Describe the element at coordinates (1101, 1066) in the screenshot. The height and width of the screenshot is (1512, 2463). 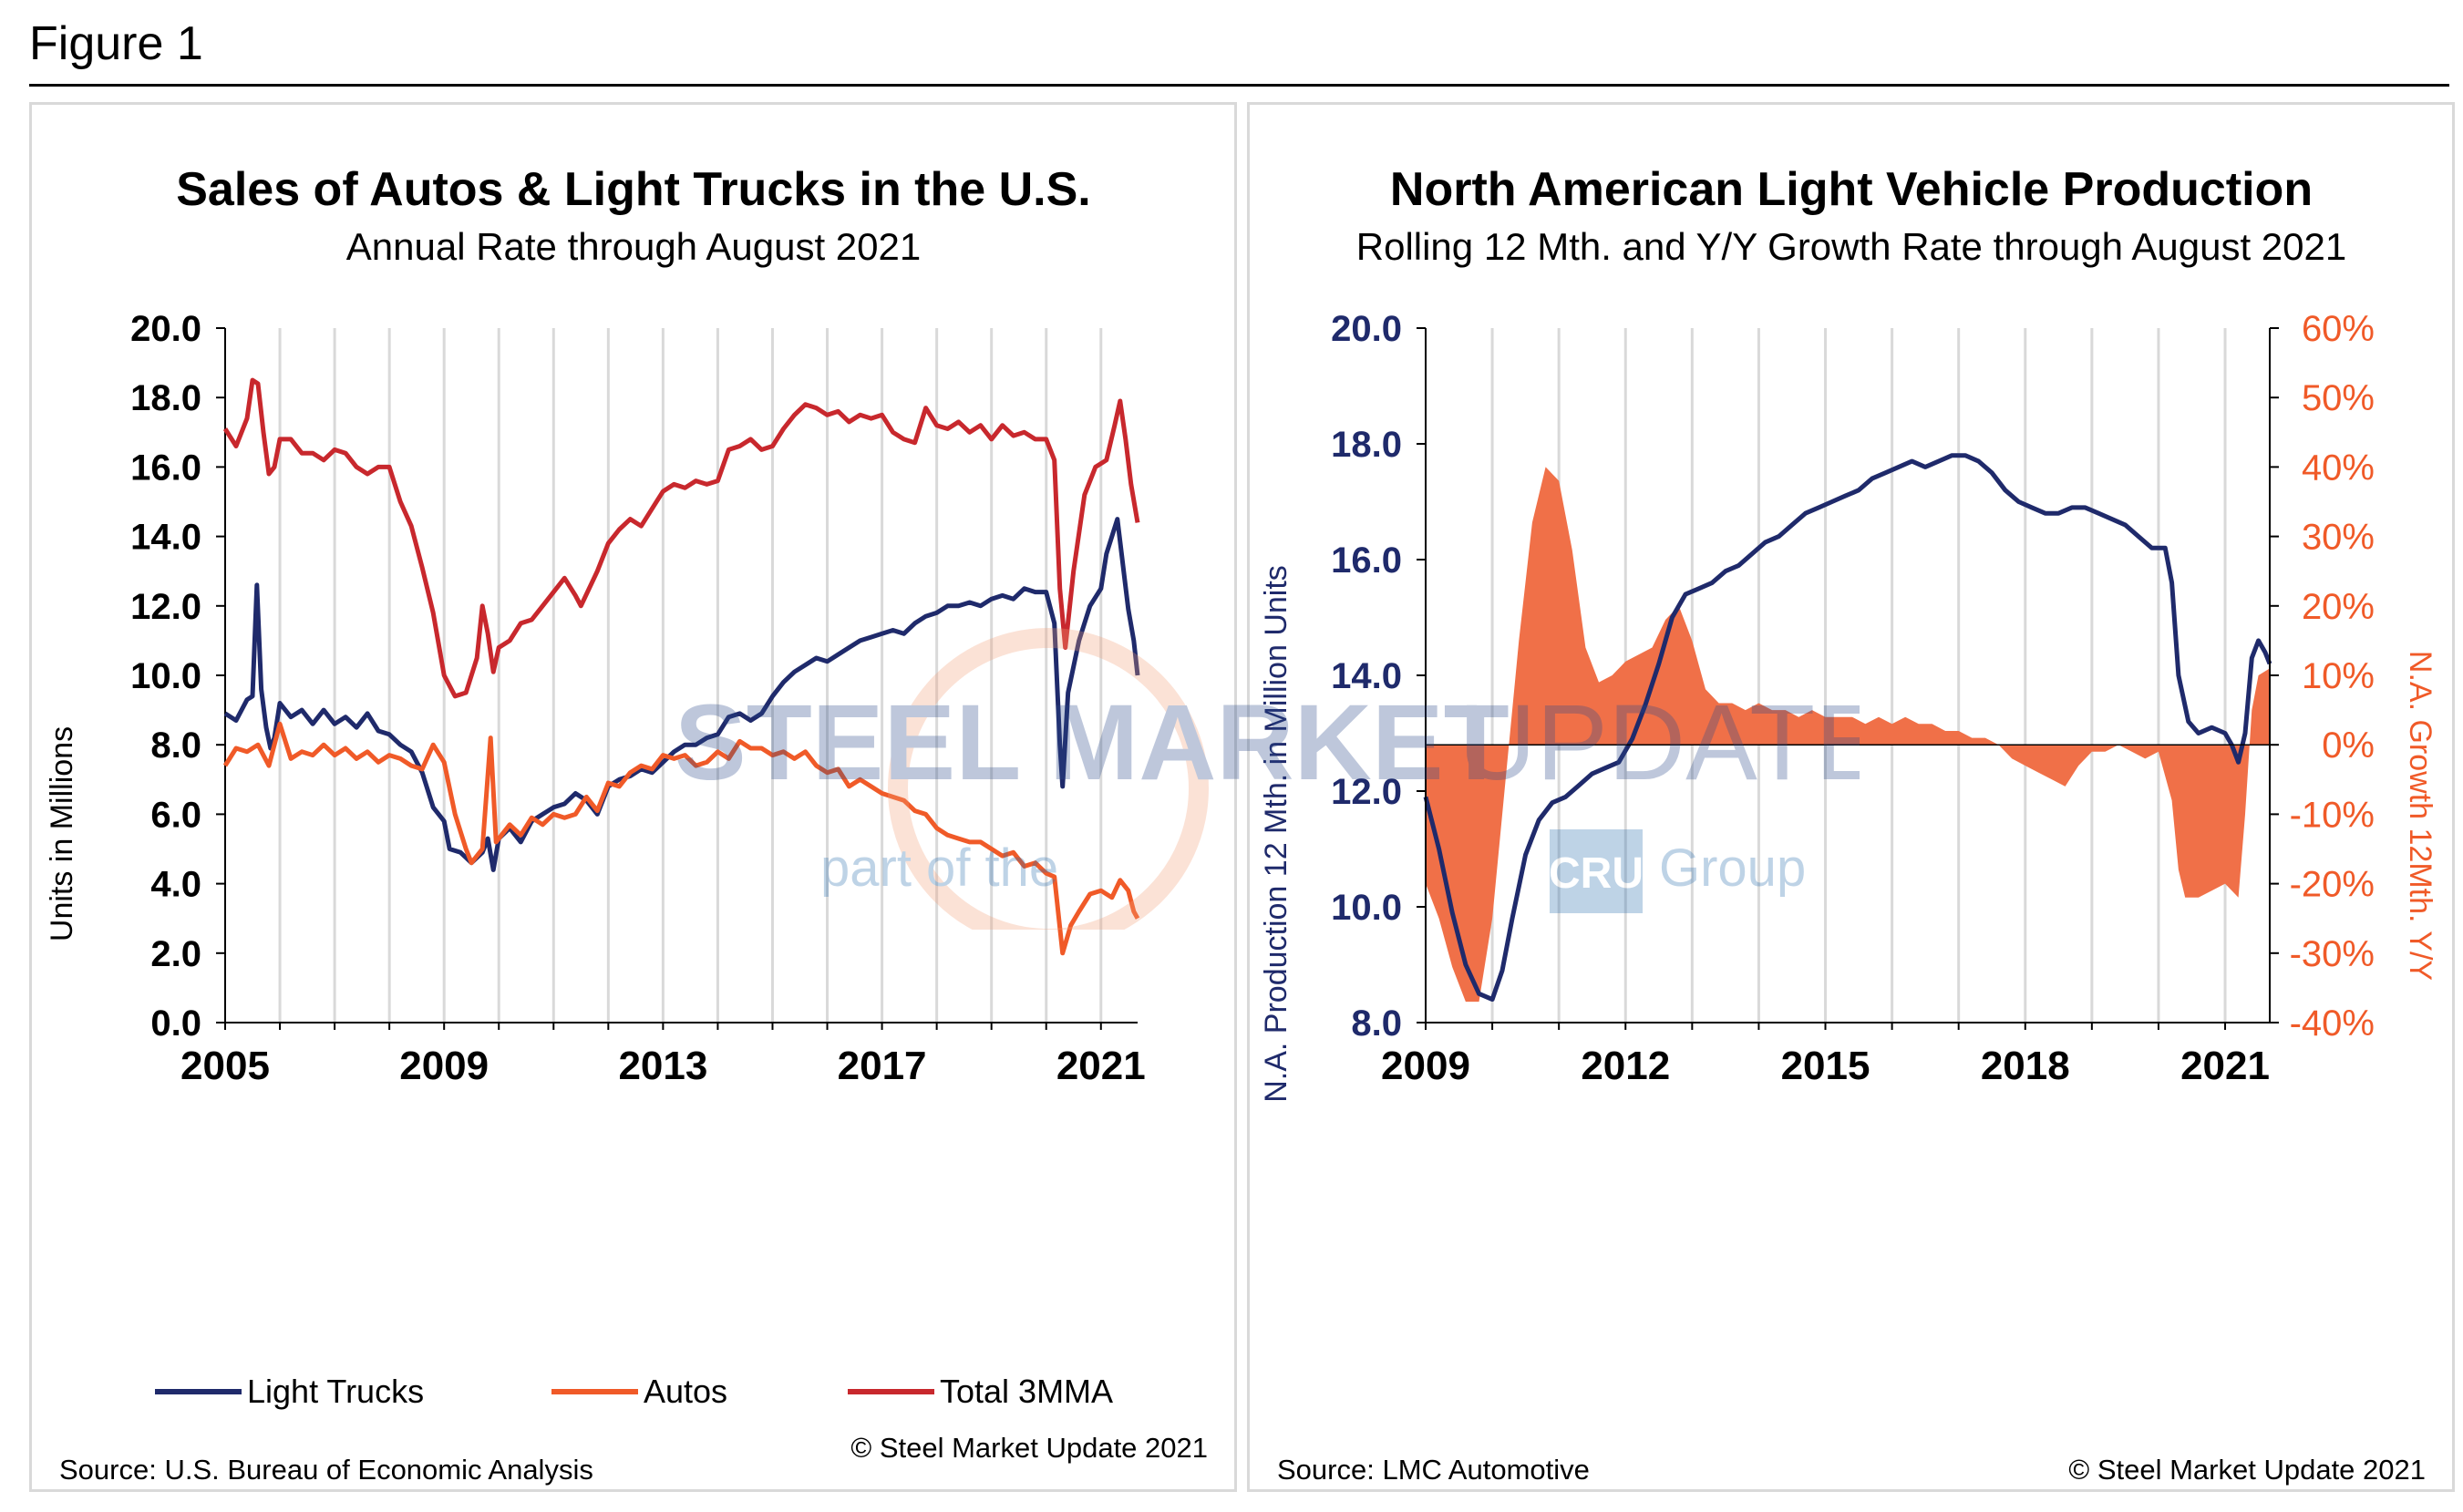
I see `left-x-tick-2021: 2021` at that location.